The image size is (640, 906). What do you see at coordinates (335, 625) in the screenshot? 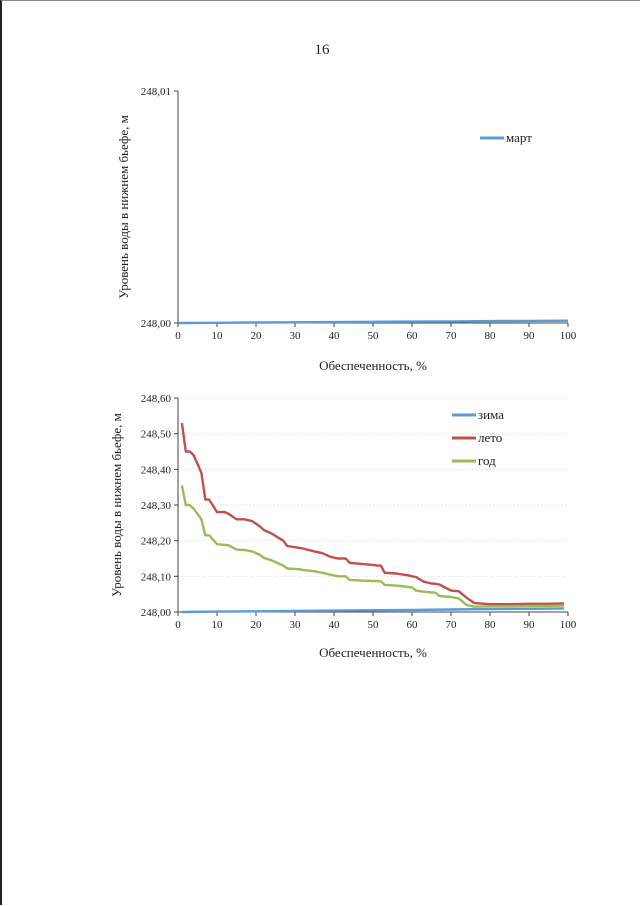
I see `chart-2-x-tick-label: 40` at bounding box center [335, 625].